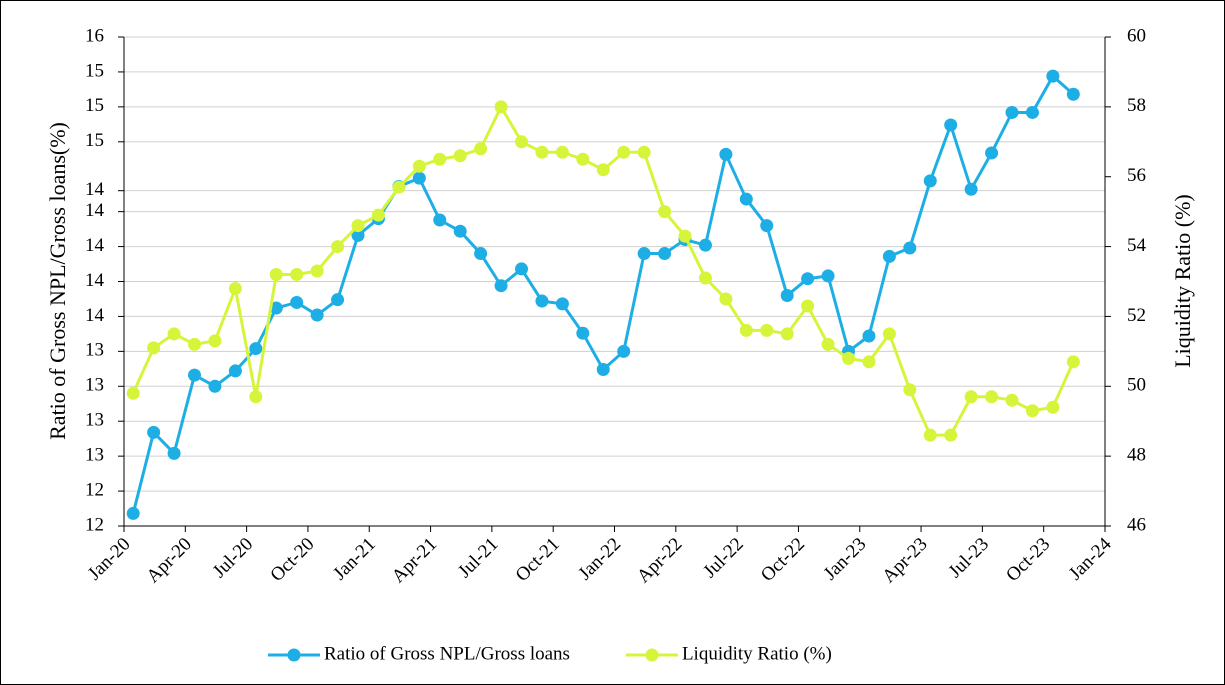 This screenshot has height=685, width=1225. What do you see at coordinates (57, 281) in the screenshot?
I see `y-axis-title: Ratio of Gross NPL/Gross loans(%)` at bounding box center [57, 281].